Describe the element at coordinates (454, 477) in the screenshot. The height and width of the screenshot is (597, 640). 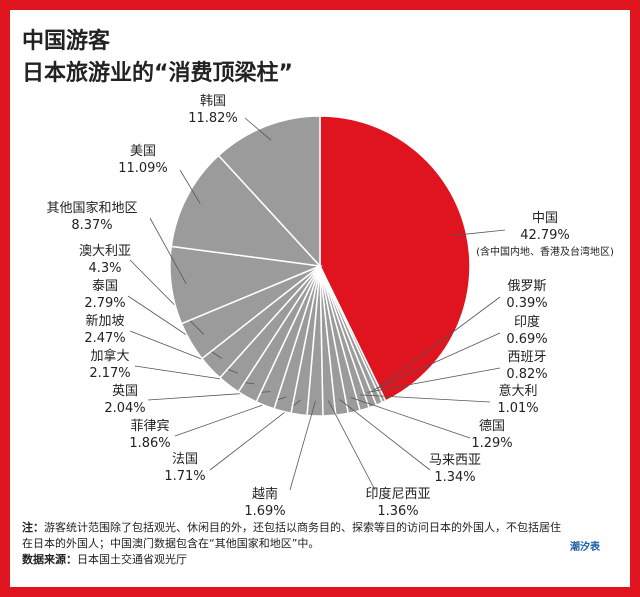
I see `value-label: 1.34%` at that location.